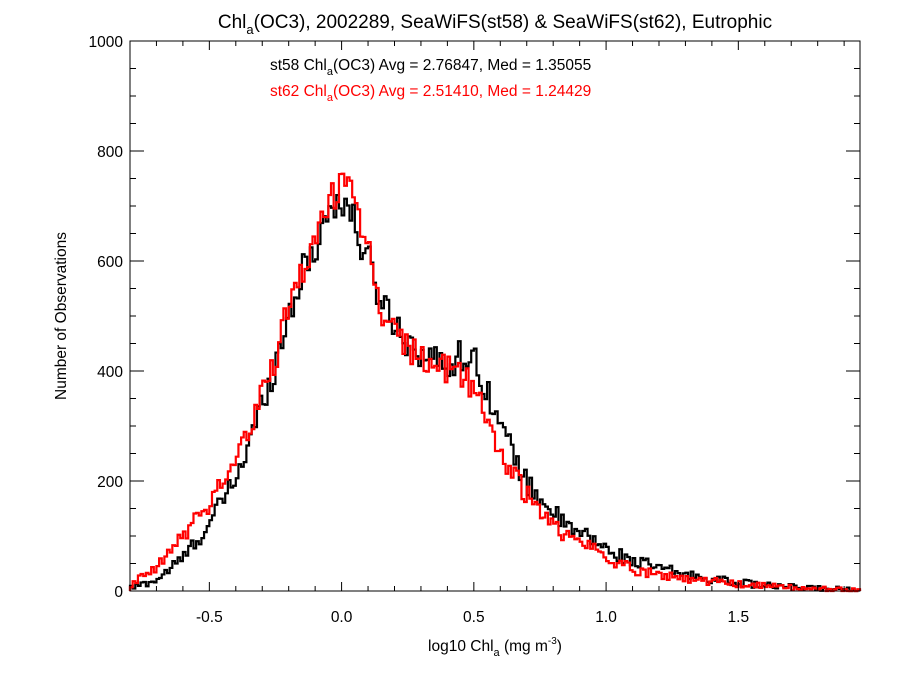 This screenshot has height=675, width=900. I want to click on x-tick-label: 1.5, so click(739, 617).